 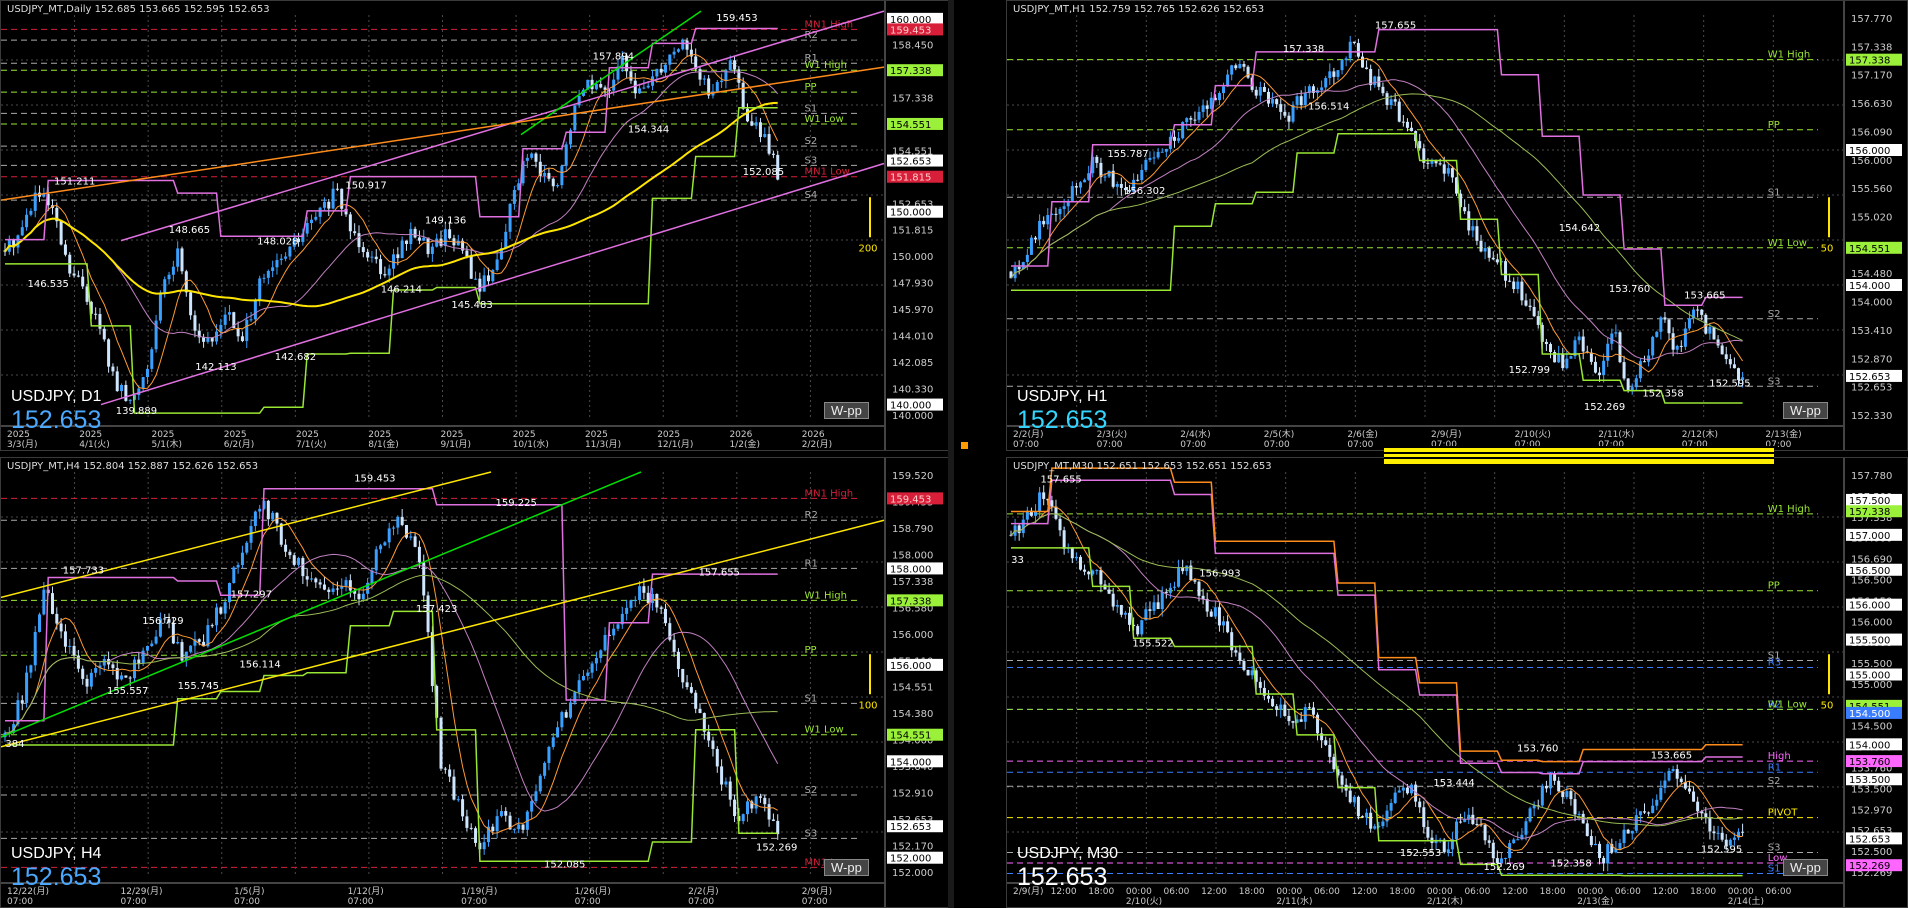 What do you see at coordinates (951, 454) in the screenshot?
I see `vertical-splitter` at bounding box center [951, 454].